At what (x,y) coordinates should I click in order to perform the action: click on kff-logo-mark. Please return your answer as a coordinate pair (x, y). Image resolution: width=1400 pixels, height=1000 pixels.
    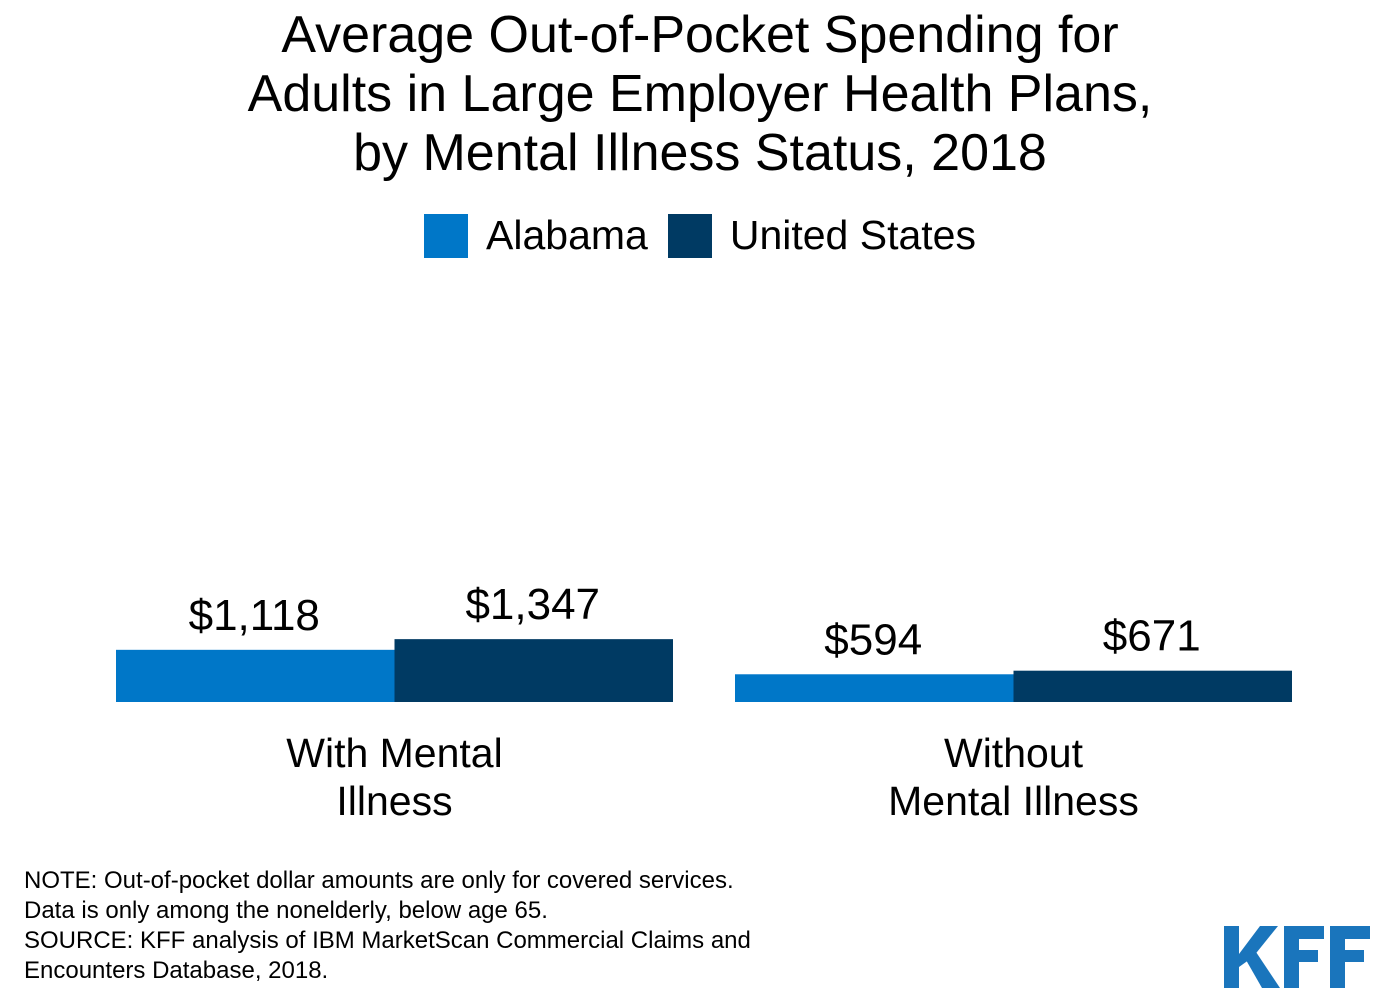
    Looking at the image, I should click on (1297, 957).